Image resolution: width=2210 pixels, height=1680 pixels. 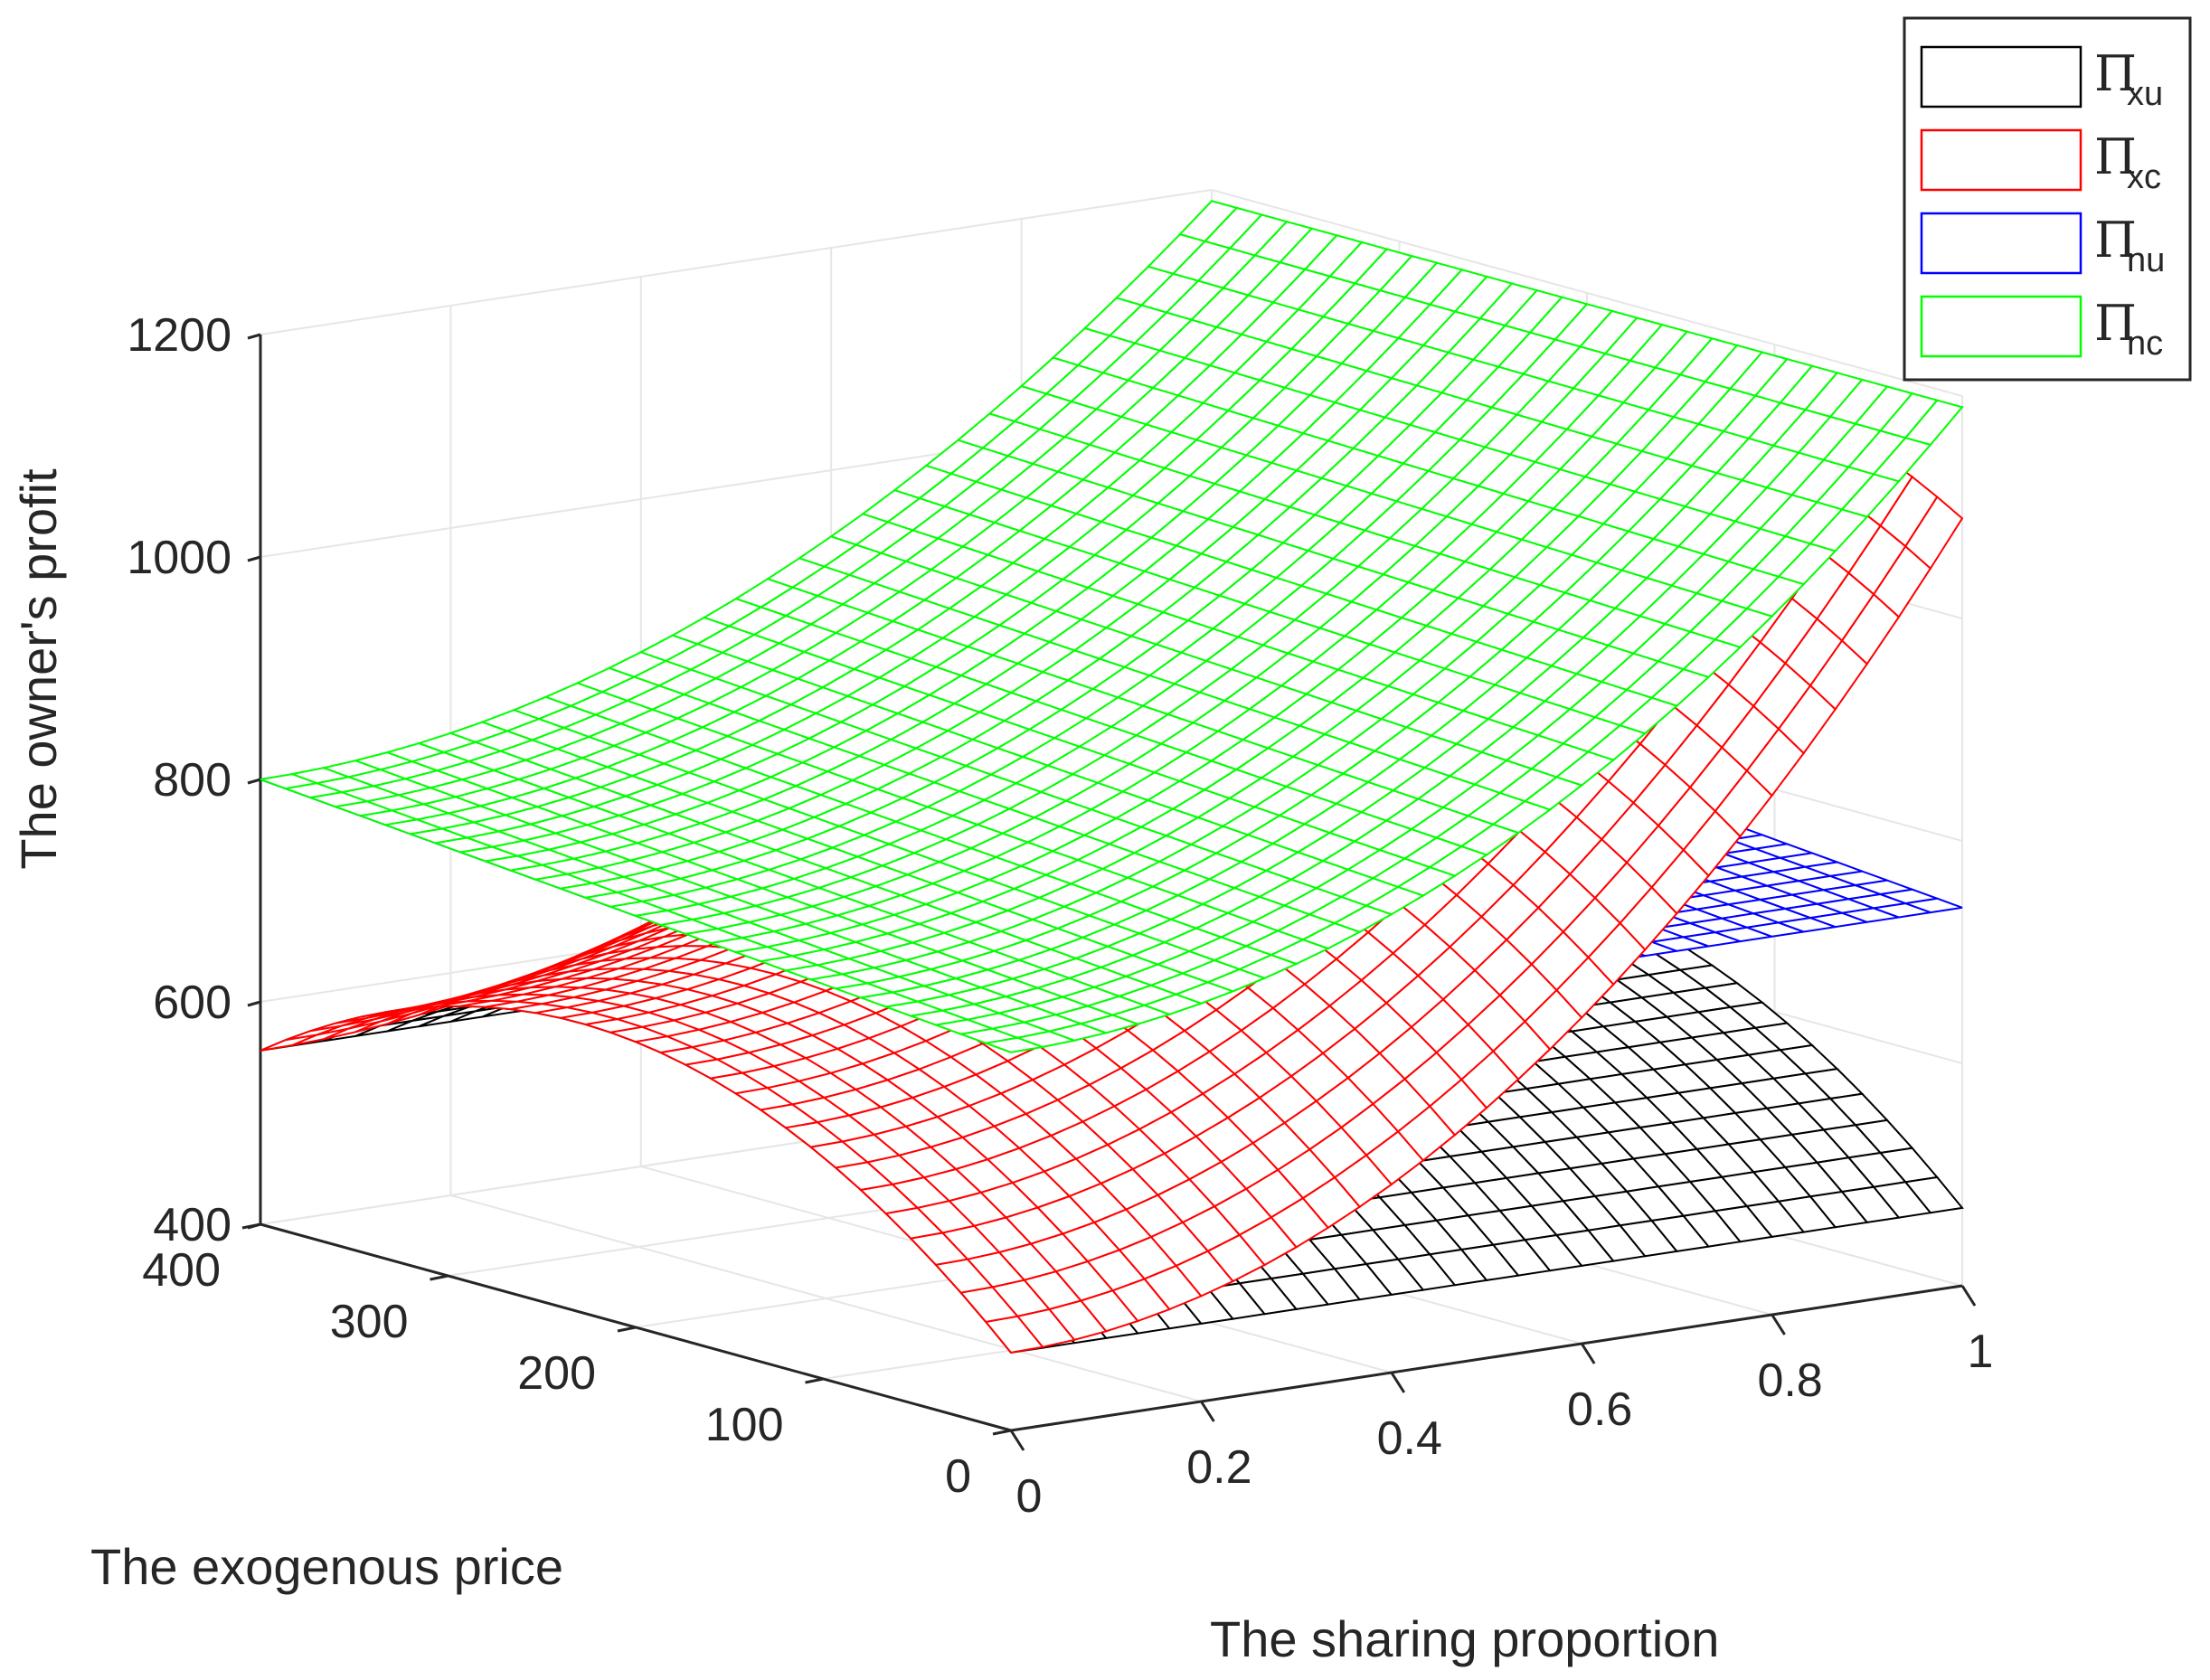 What do you see at coordinates (1465, 1639) in the screenshot?
I see `x-axis-label: The sharing proportion` at bounding box center [1465, 1639].